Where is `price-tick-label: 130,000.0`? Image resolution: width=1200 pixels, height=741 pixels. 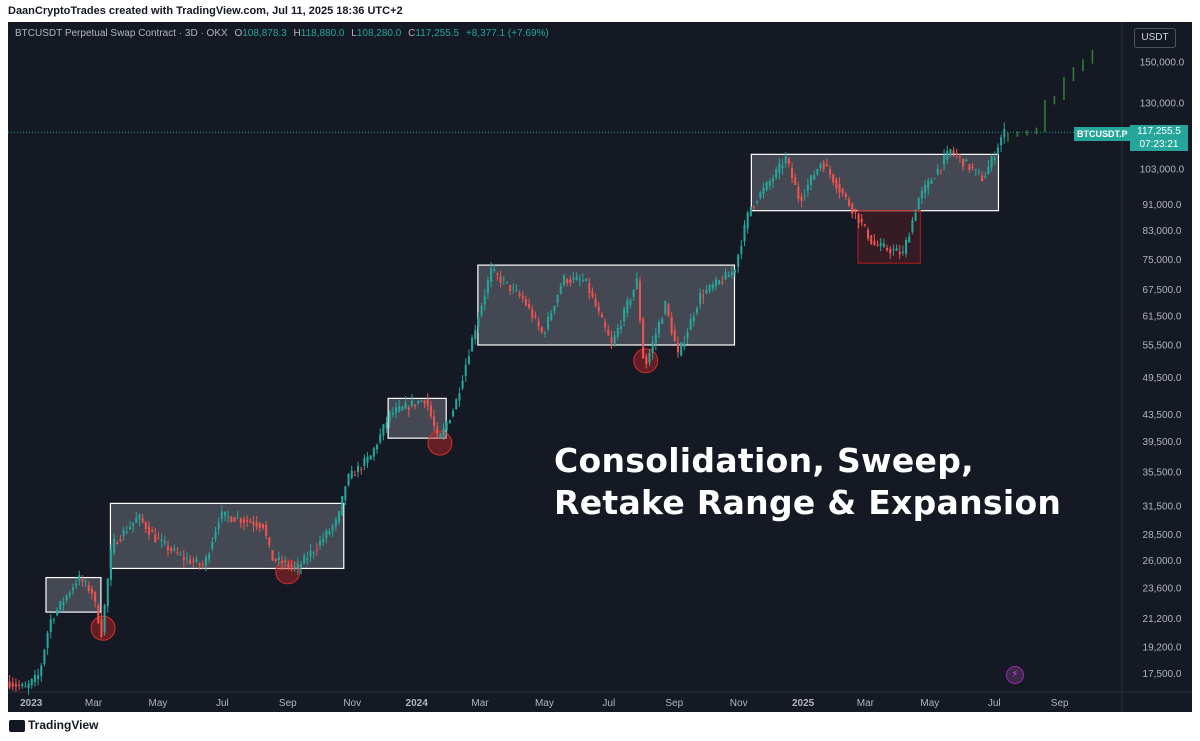
price-tick-label: 130,000.0 is located at coordinates (1162, 103).